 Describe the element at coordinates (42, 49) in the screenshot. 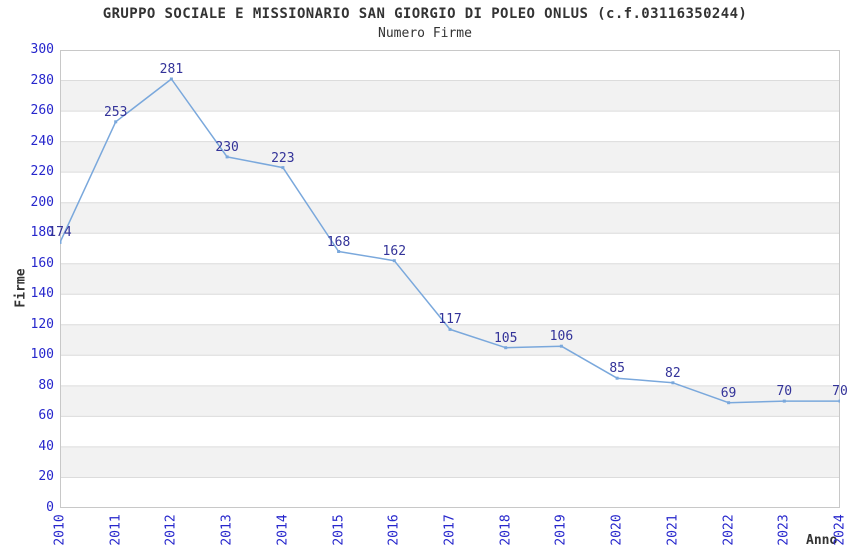

I see `y-tick-label: 300` at that location.